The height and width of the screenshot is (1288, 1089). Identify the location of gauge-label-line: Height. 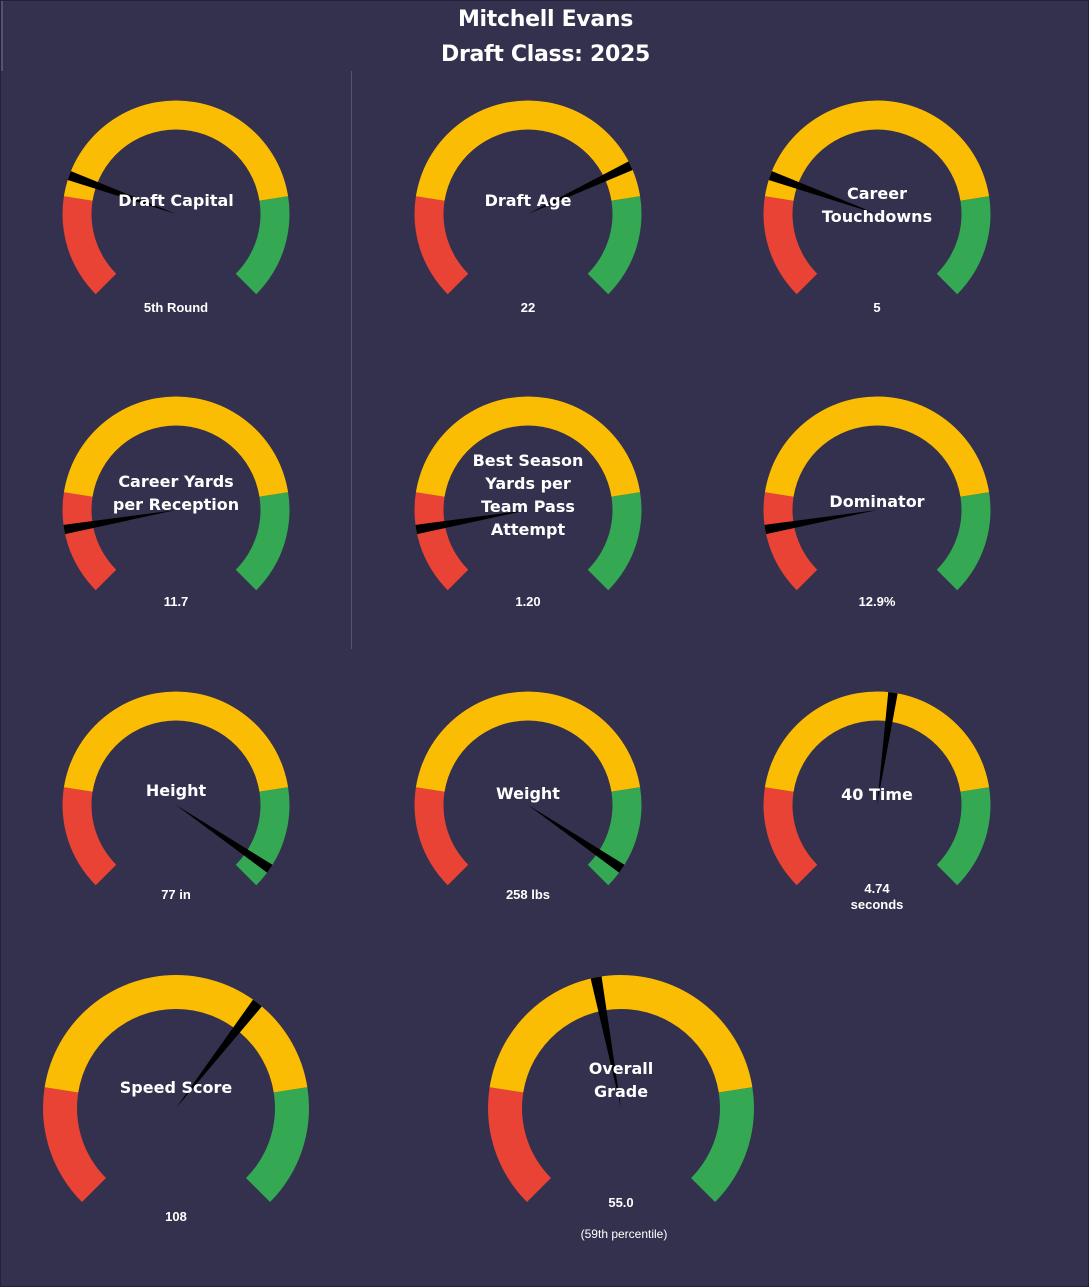
(176, 790).